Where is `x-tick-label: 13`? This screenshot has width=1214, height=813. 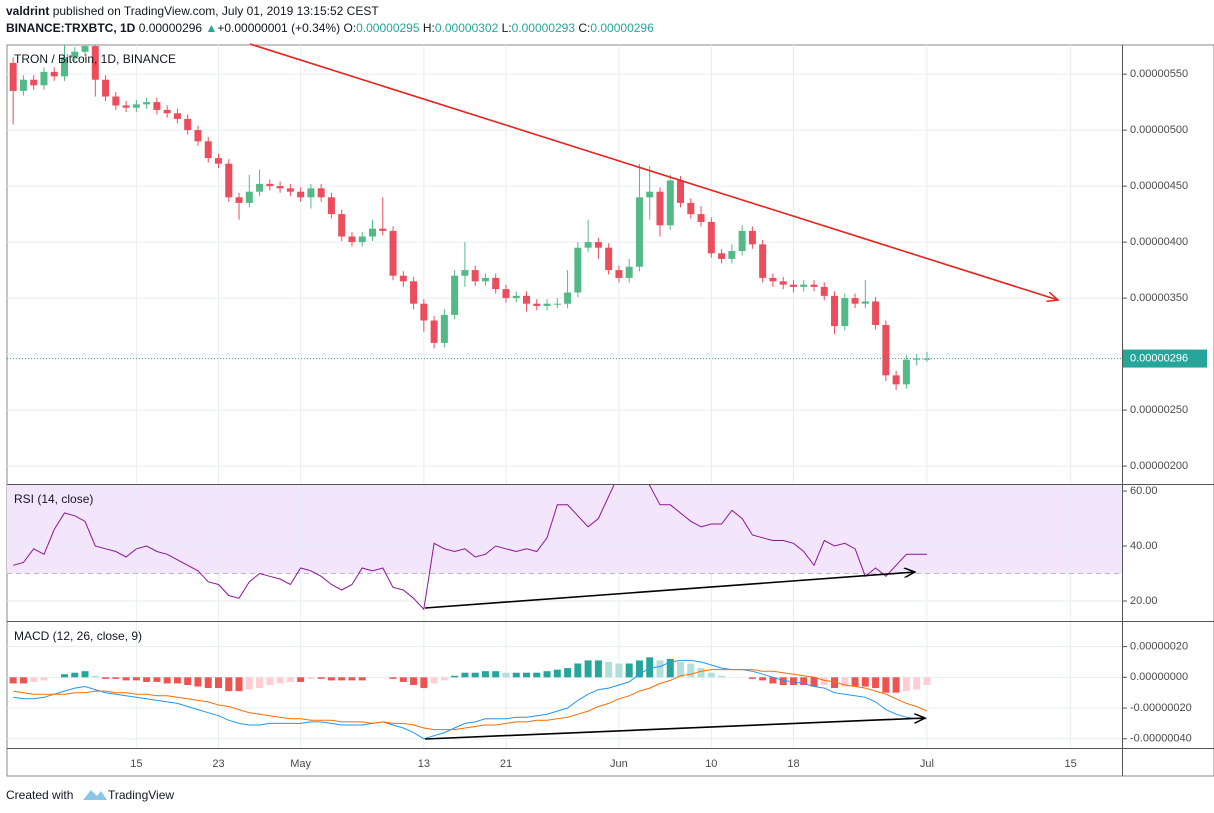 x-tick-label: 13 is located at coordinates (424, 764).